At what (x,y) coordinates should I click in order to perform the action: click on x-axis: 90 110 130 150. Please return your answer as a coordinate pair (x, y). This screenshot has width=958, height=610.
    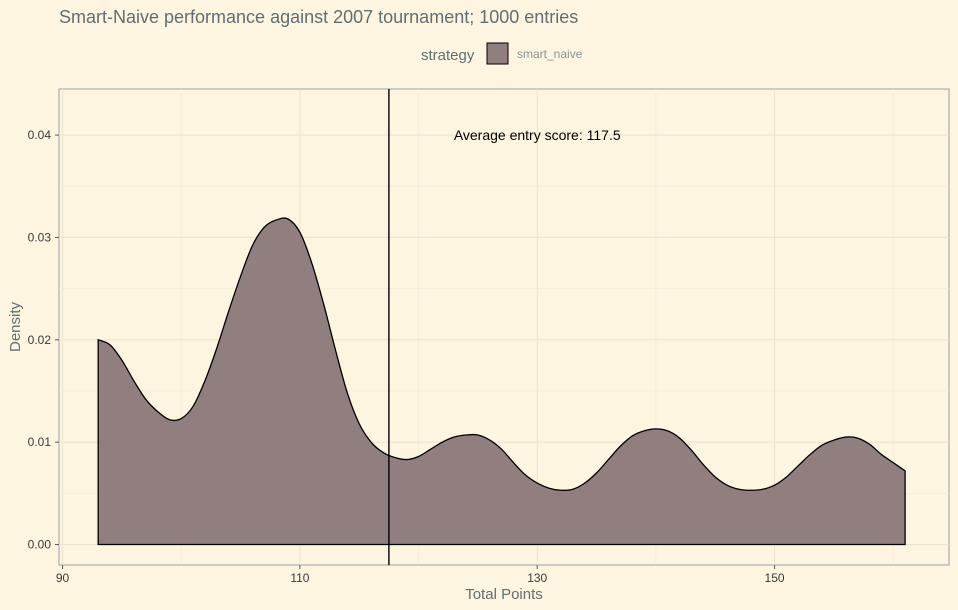
    Looking at the image, I should click on (420, 575).